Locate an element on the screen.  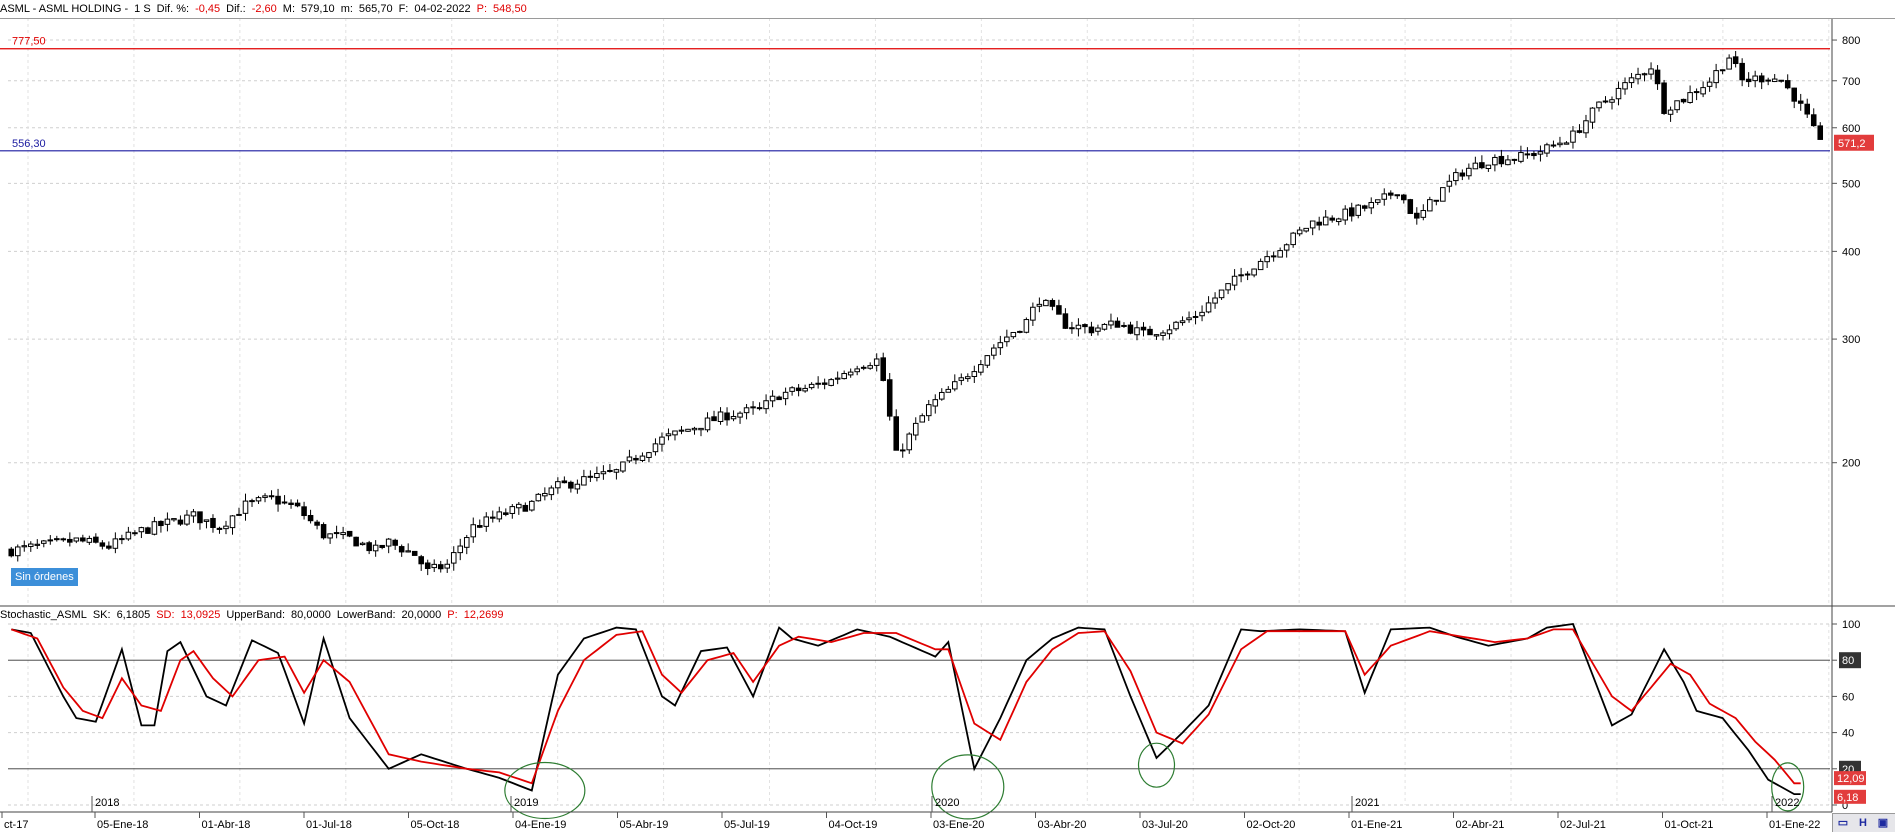
window-icon: ▭ is located at coordinates (1843, 823).